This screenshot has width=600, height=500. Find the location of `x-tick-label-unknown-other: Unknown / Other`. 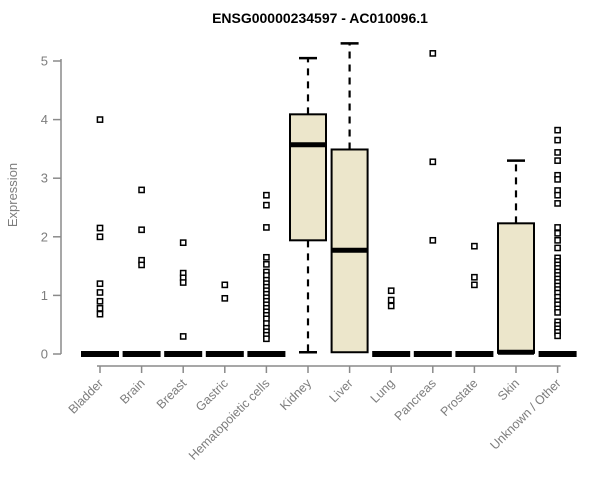

x-tick-label-unknown-other: Unknown / Other is located at coordinates (525, 414).